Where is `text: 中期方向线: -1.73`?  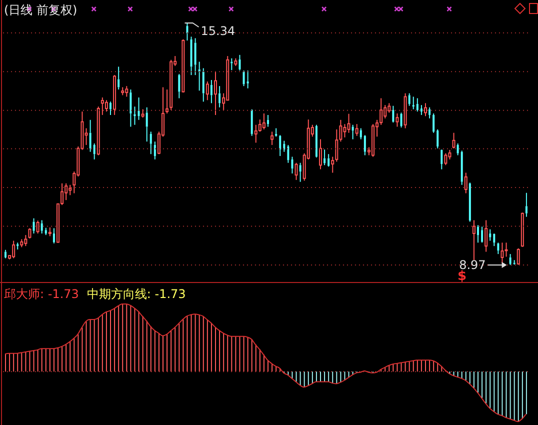
text: 中期方向线: -1.73 is located at coordinates (136, 294).